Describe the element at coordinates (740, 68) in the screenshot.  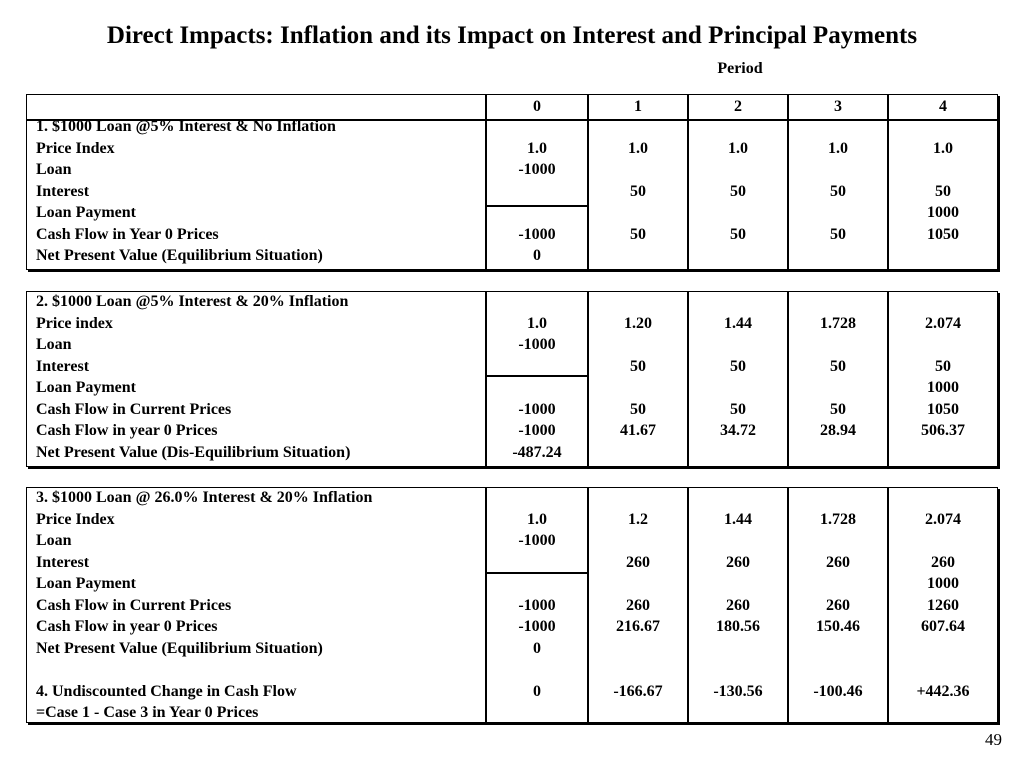
I see `period-label: Period` at that location.